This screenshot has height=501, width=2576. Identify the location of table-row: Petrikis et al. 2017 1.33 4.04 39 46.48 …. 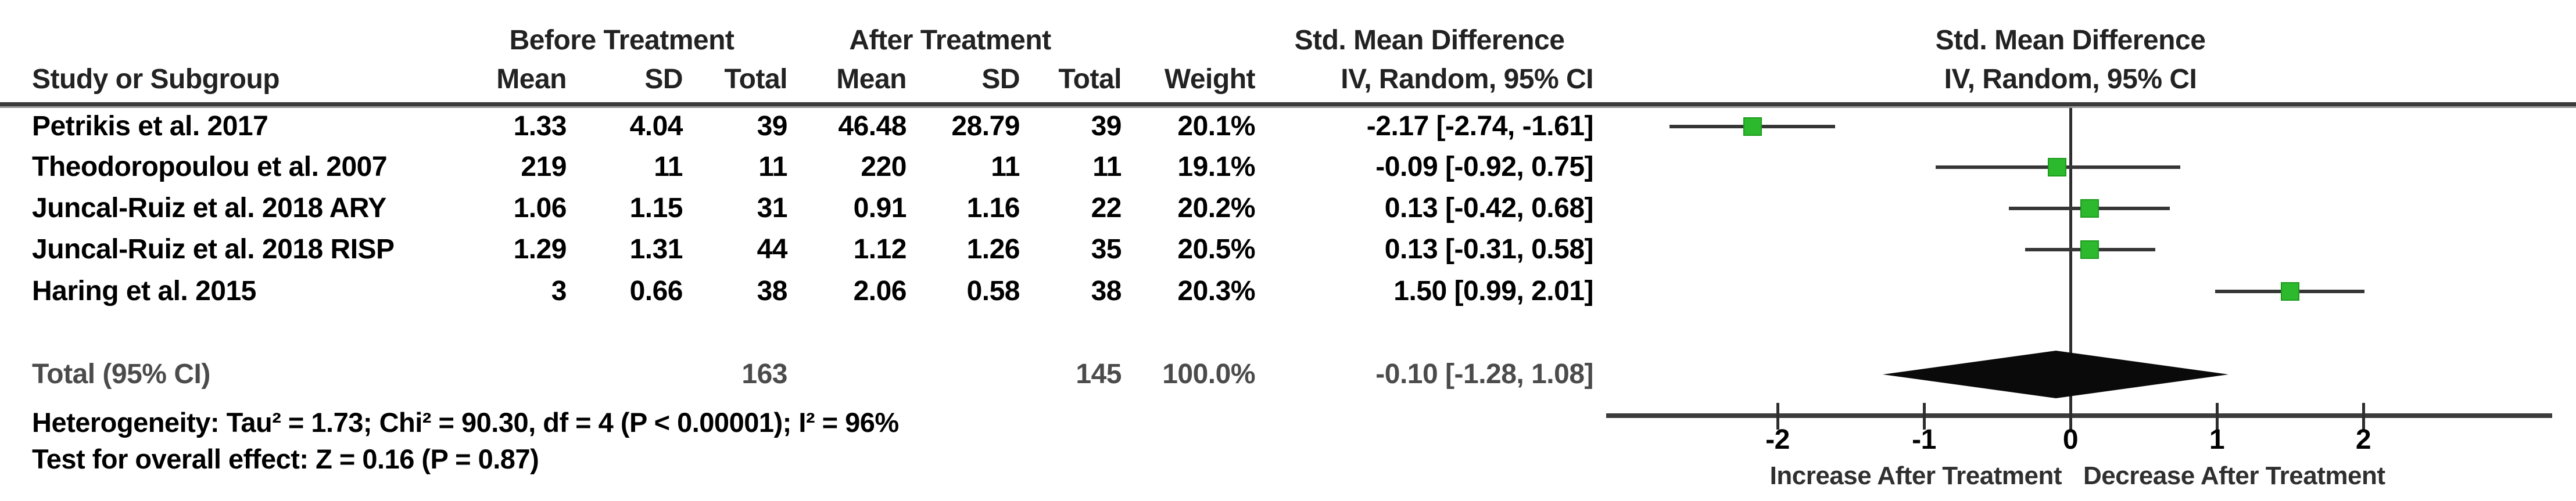
(1288, 126).